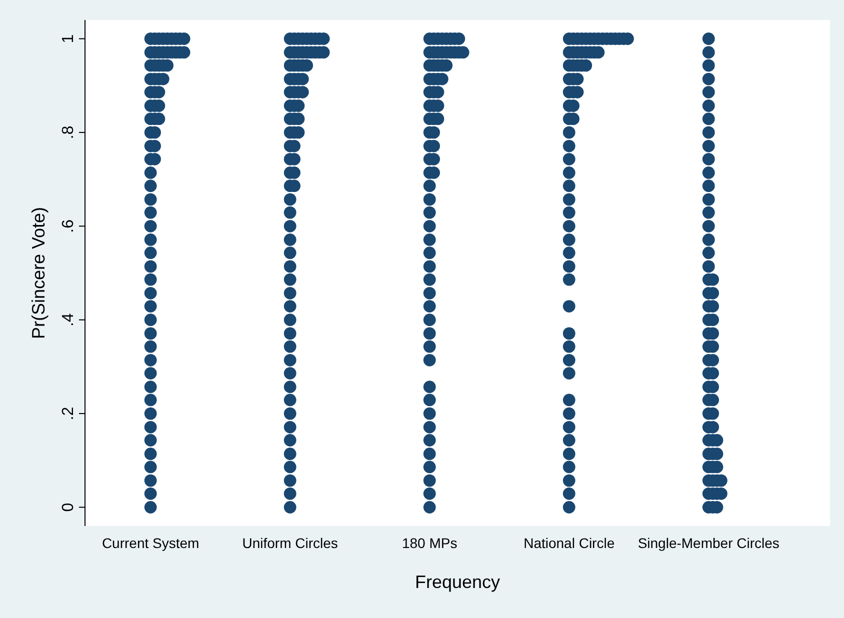  Describe the element at coordinates (709, 543) in the screenshot. I see `x-tick-label: Single-Member Circles` at that location.